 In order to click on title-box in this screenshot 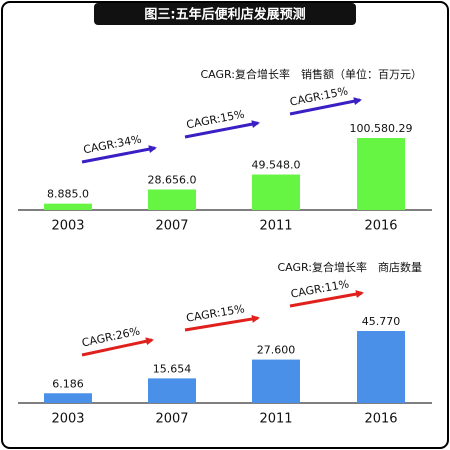, I will do `click(225, 14)`.